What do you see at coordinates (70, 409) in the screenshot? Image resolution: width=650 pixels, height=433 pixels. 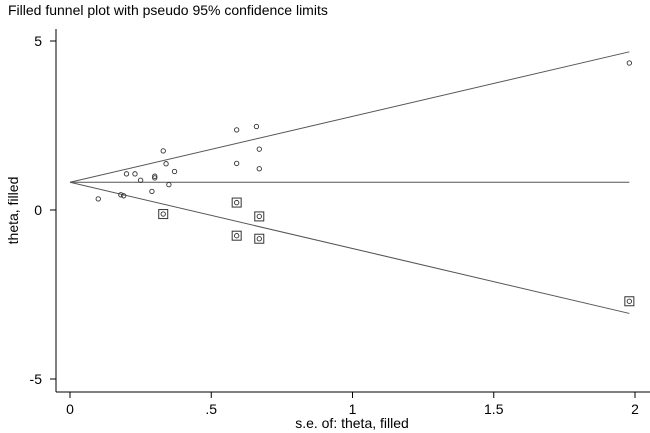 I see `x-tick-label: 0` at bounding box center [70, 409].